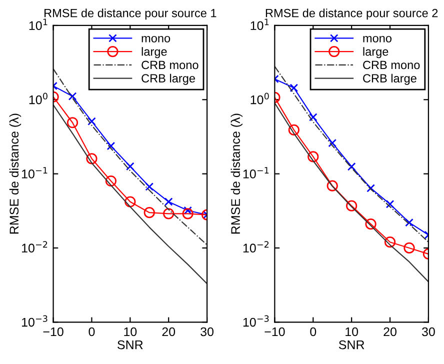  Describe the element at coordinates (352, 14) in the screenshot. I see `chart-title: RMSE de distance pour source 2` at that location.